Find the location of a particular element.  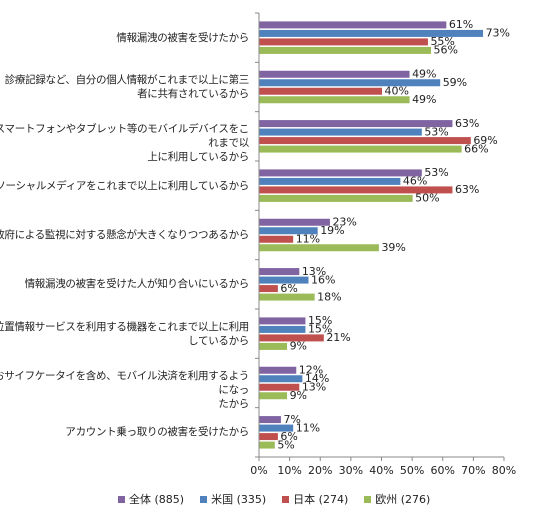

category-label: ソーシャルメディアをこれまで以上に利用しているから is located at coordinates (124, 186).